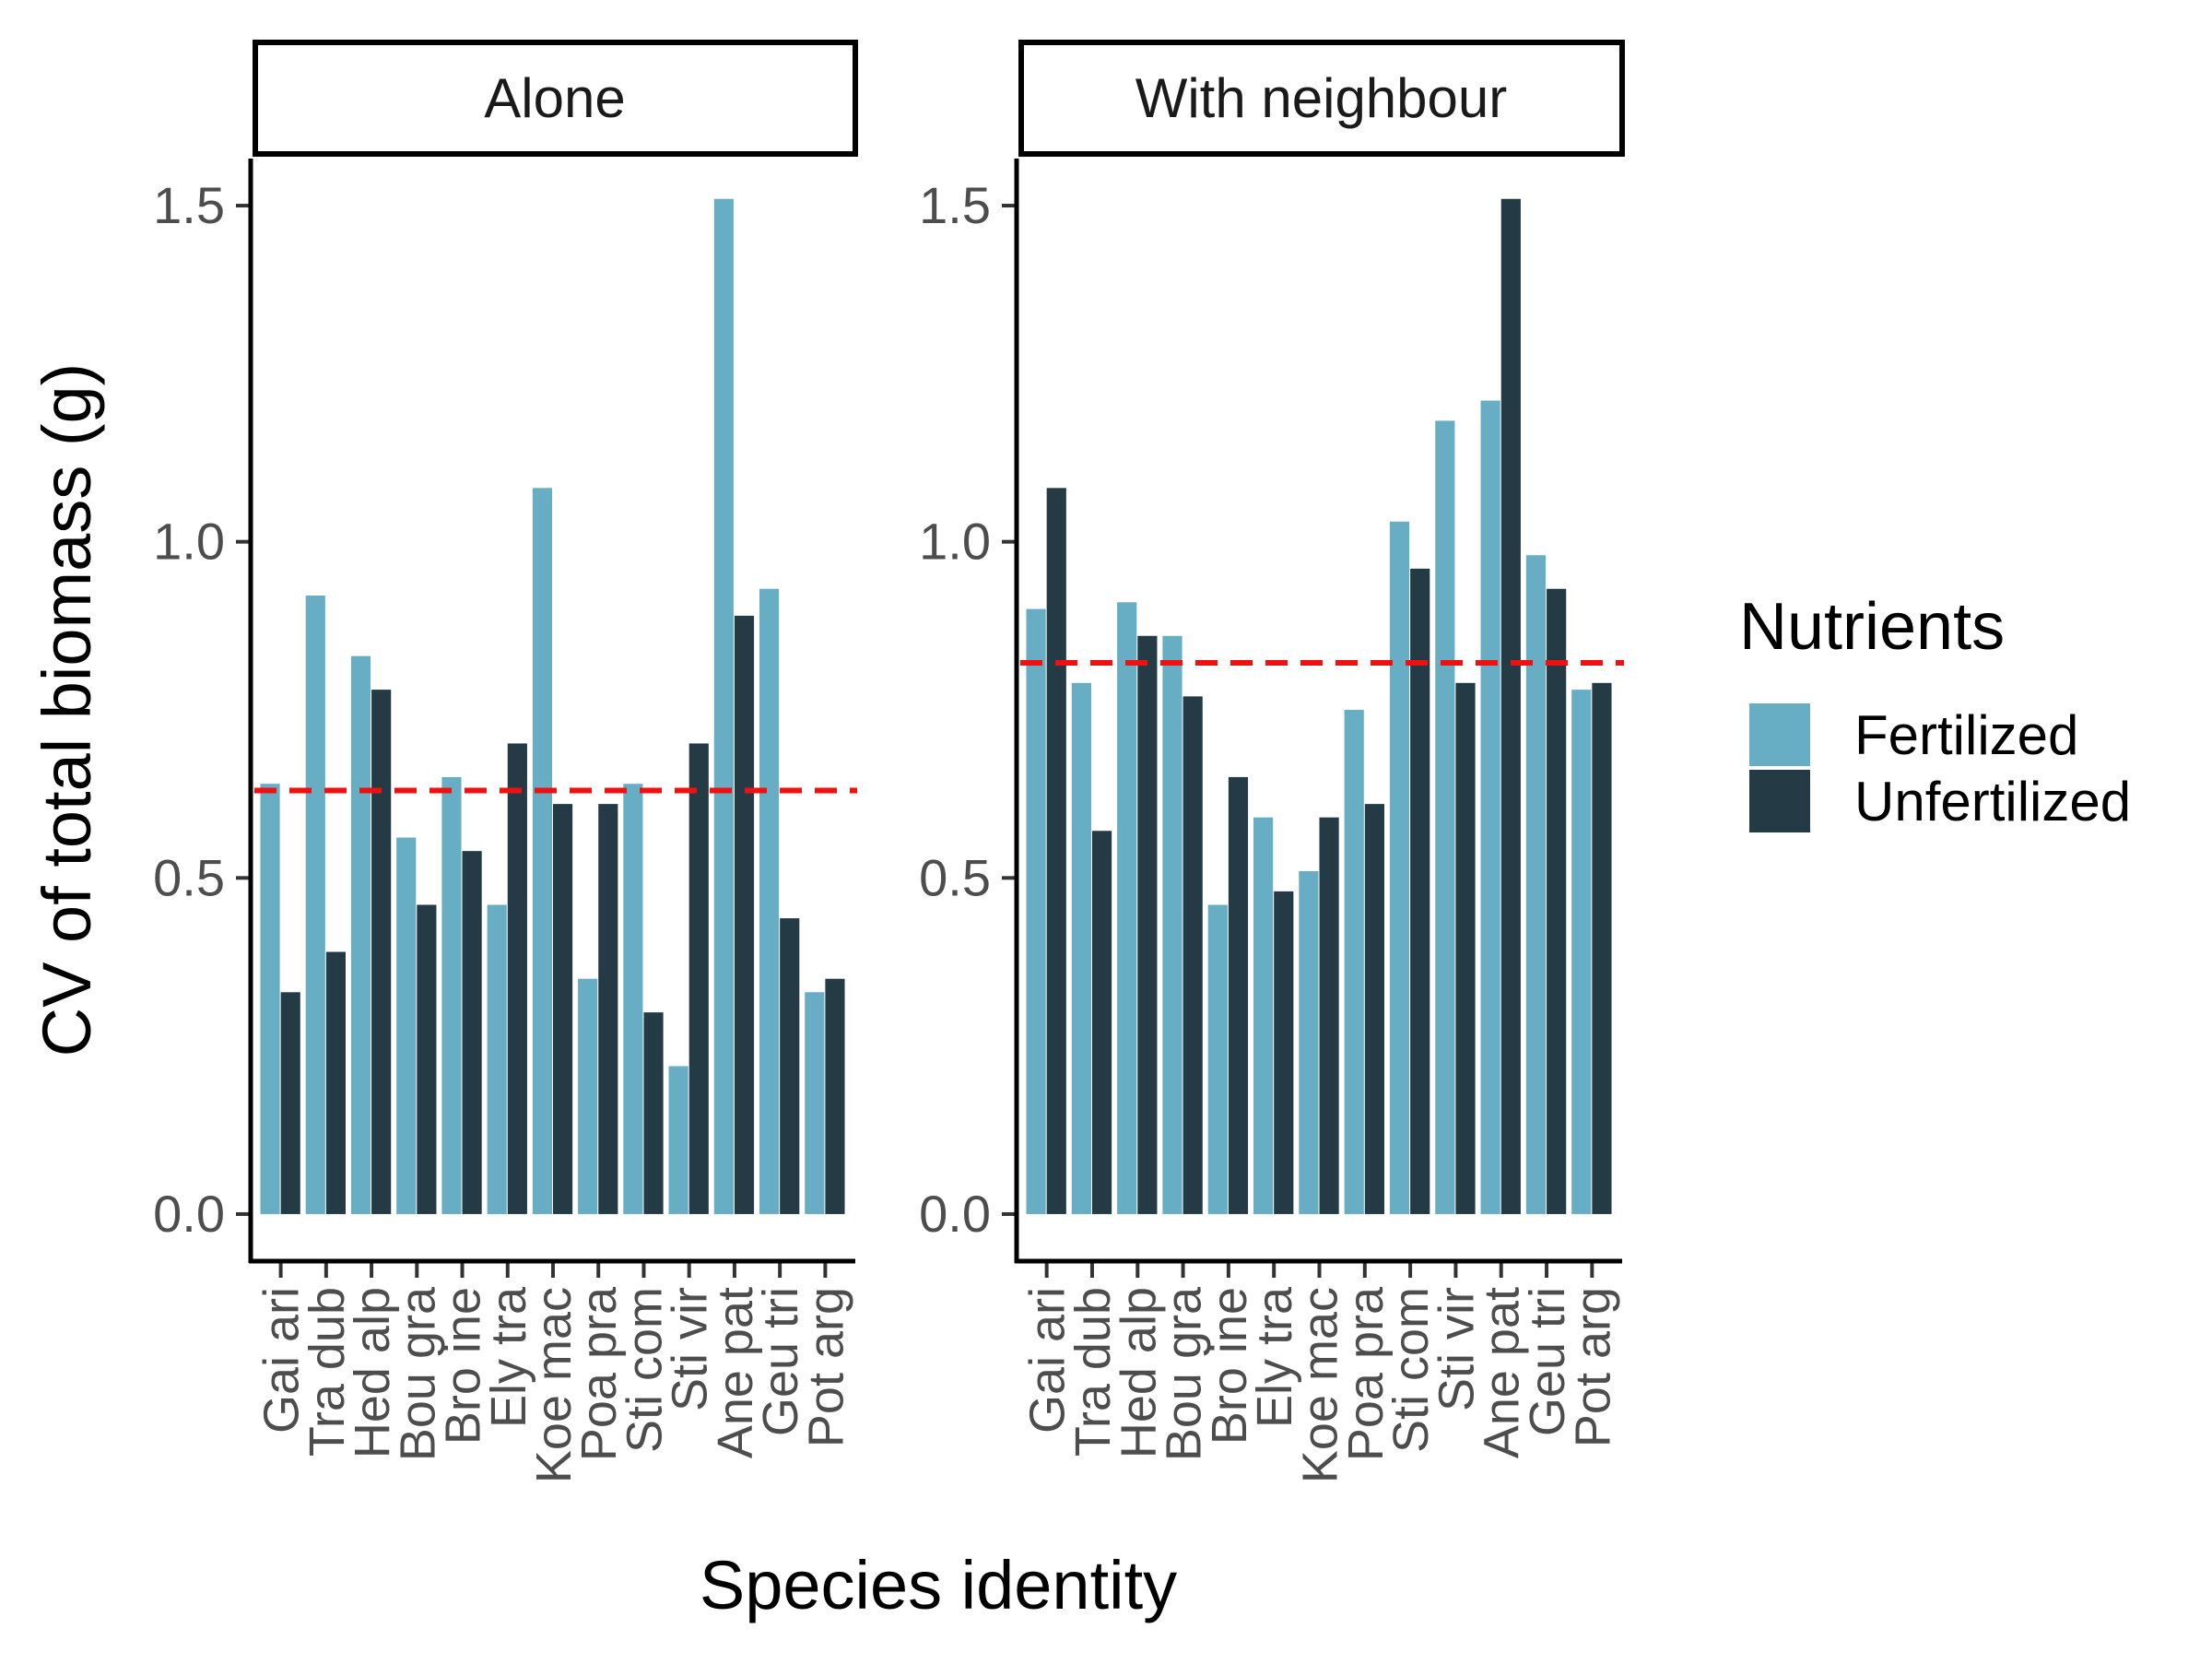  I want to click on legend-swatch-fertilized, so click(1779, 734).